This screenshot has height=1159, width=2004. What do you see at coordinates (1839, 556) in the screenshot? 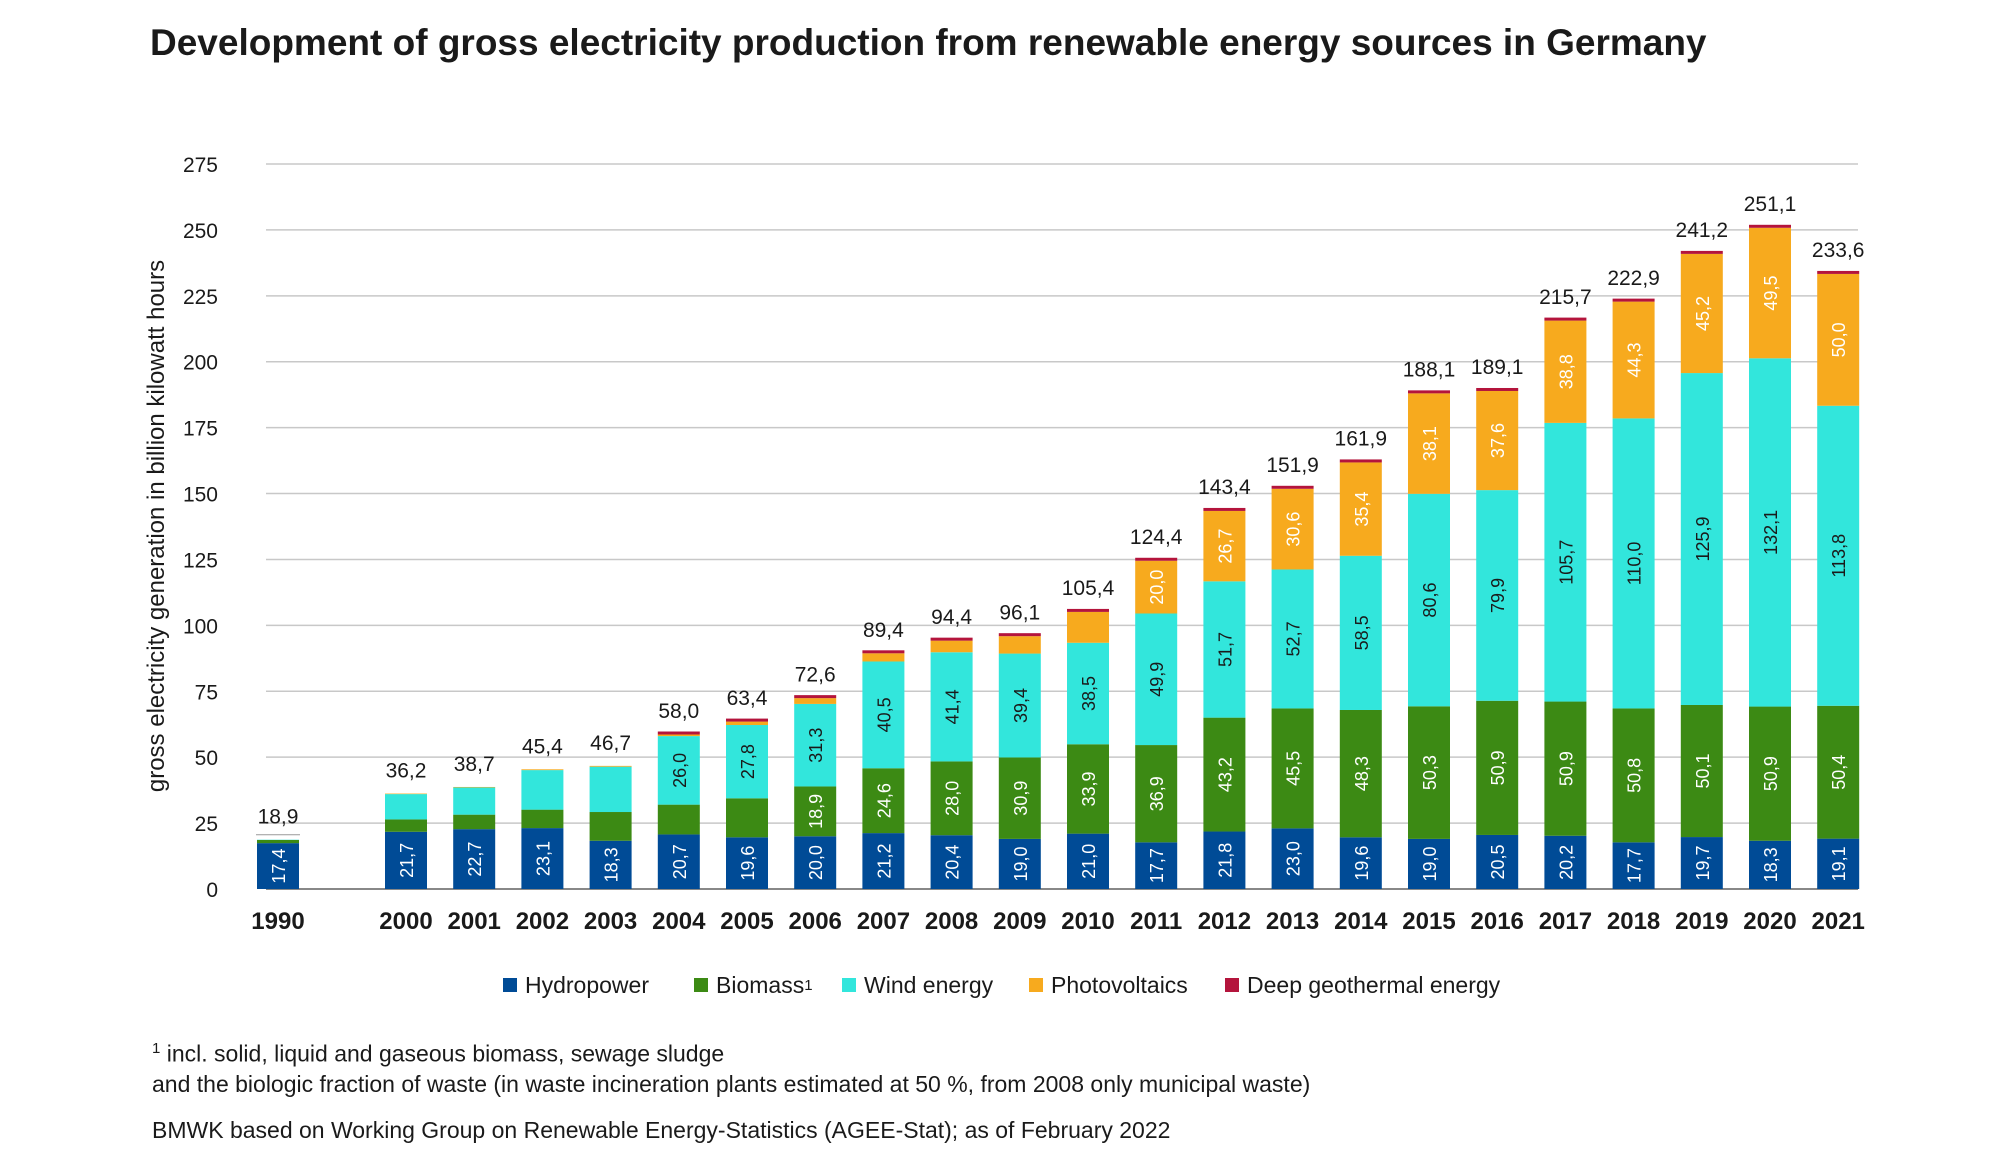
I see `bar-label-wind-energy-2021: 113,8` at bounding box center [1839, 556].